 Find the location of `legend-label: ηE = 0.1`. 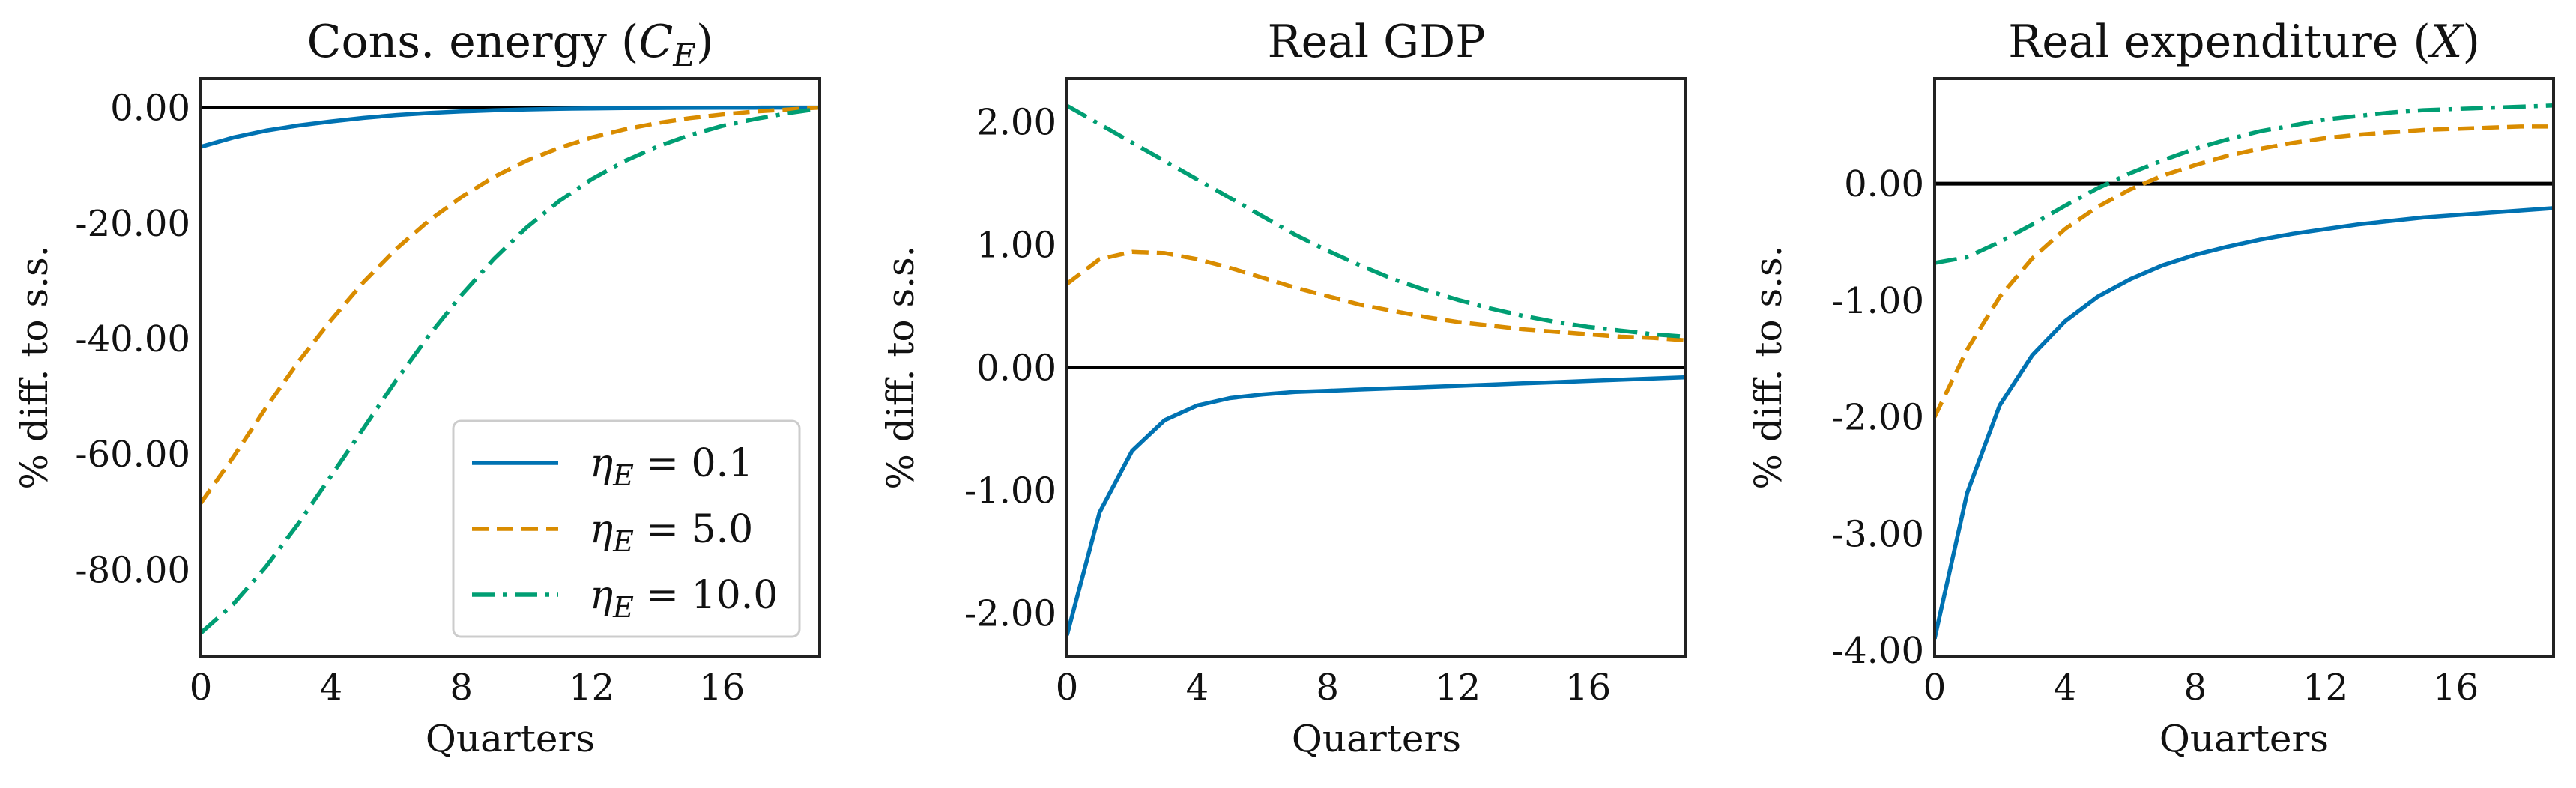

legend-label: ηE = 0.1 is located at coordinates (671, 466).